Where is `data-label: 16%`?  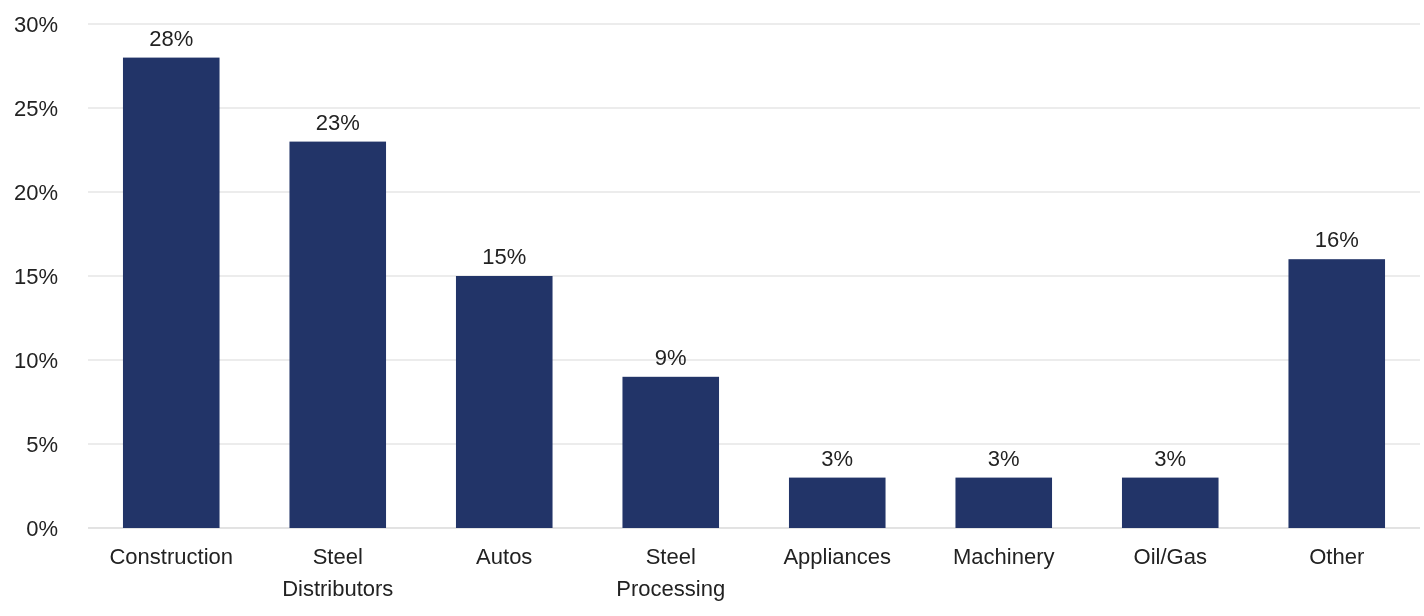 data-label: 16% is located at coordinates (1336, 240).